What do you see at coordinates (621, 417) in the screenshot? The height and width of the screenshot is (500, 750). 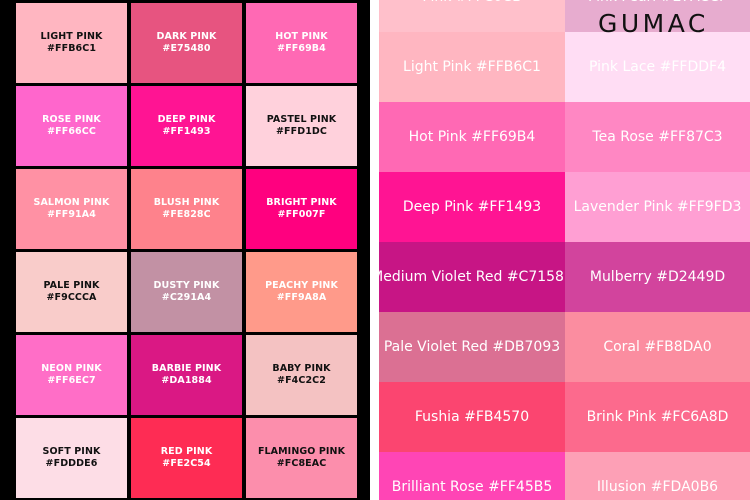 I see `swatch-label: Brink Pink` at bounding box center [621, 417].